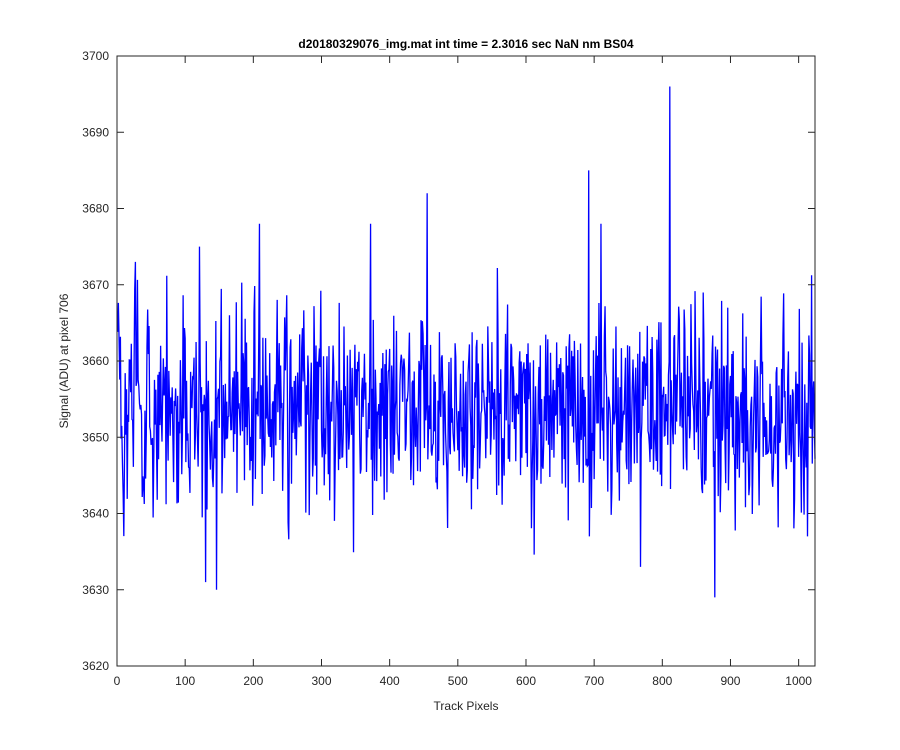 The height and width of the screenshot is (750, 900). I want to click on y-tick-label: 3670, so click(95, 285).